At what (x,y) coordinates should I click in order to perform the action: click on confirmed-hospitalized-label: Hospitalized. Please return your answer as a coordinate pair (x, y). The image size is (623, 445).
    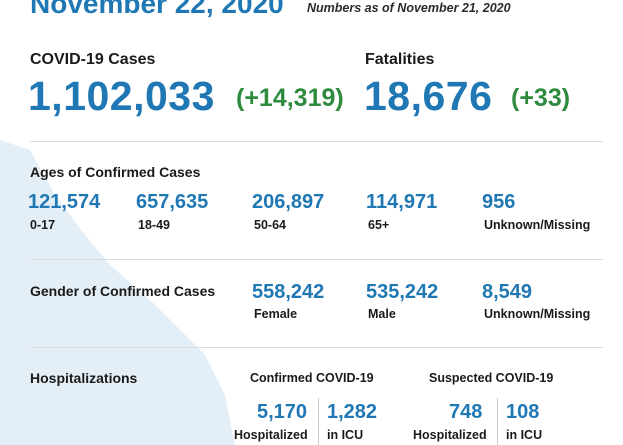
    Looking at the image, I should click on (271, 435).